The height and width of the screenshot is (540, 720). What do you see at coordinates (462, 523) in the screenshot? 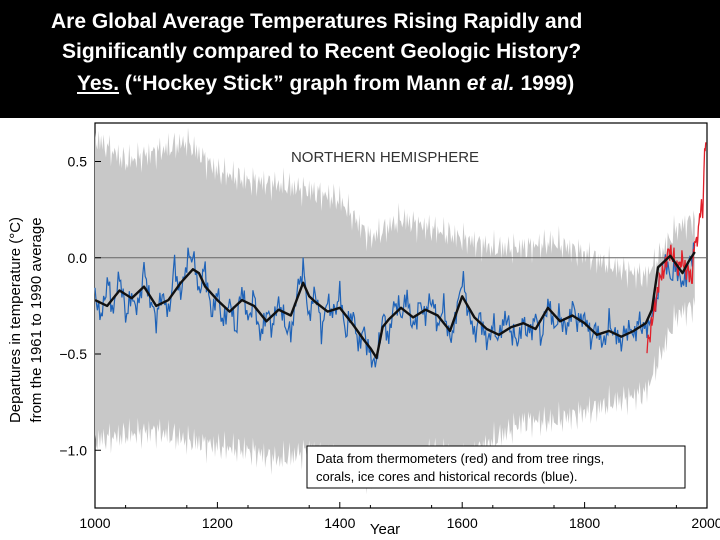
I see `x-tick-label-1600: 1600` at bounding box center [462, 523].